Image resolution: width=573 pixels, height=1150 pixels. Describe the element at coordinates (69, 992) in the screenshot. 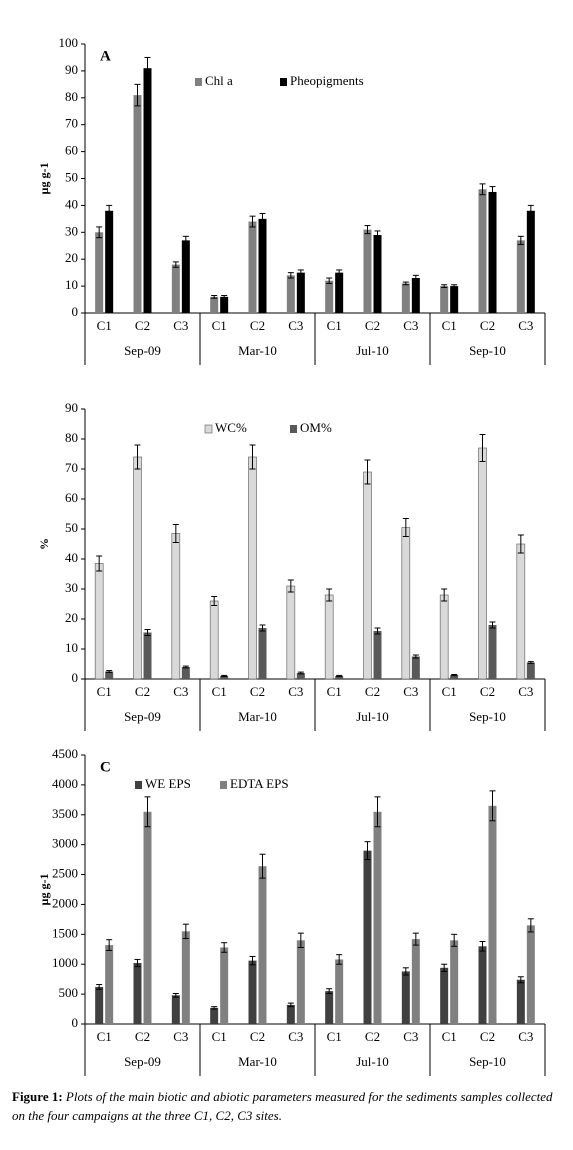

I see `y-tick-label: 500` at that location.